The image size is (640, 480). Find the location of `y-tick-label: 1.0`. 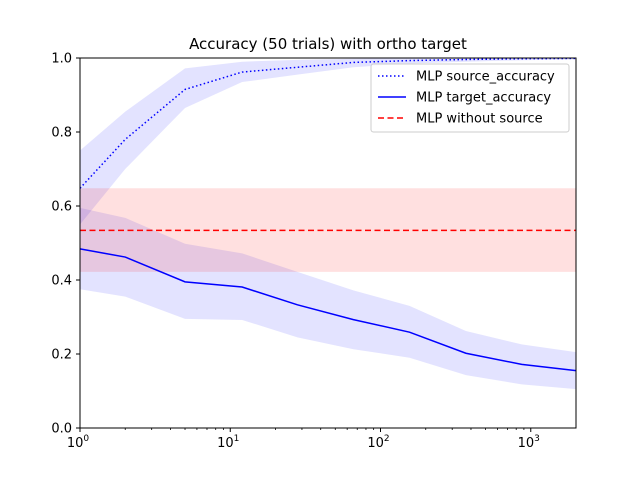

y-tick-label: 1.0 is located at coordinates (61, 59).